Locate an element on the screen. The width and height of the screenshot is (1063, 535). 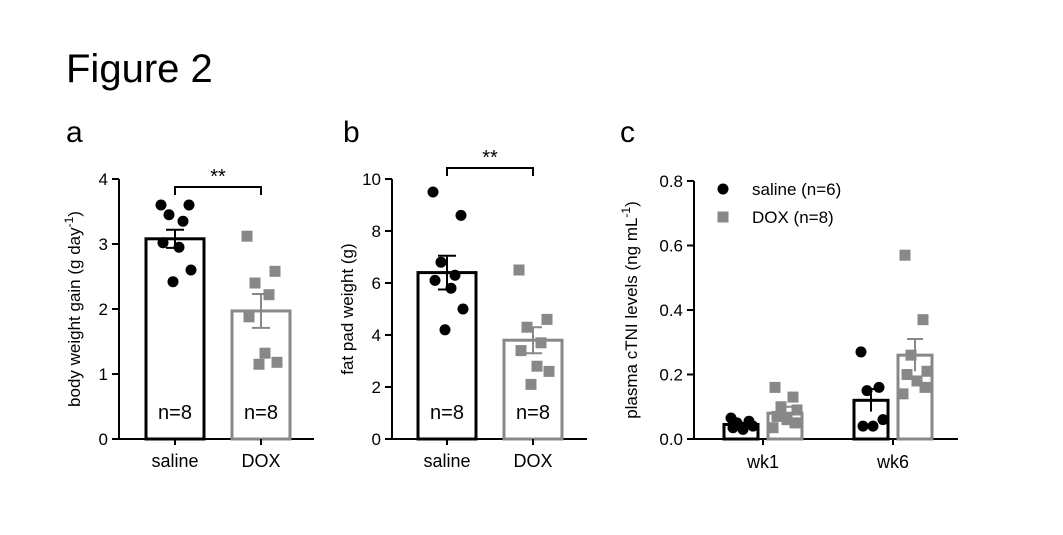
panel-b-y-tick-label: 0 is located at coordinates (376, 439).